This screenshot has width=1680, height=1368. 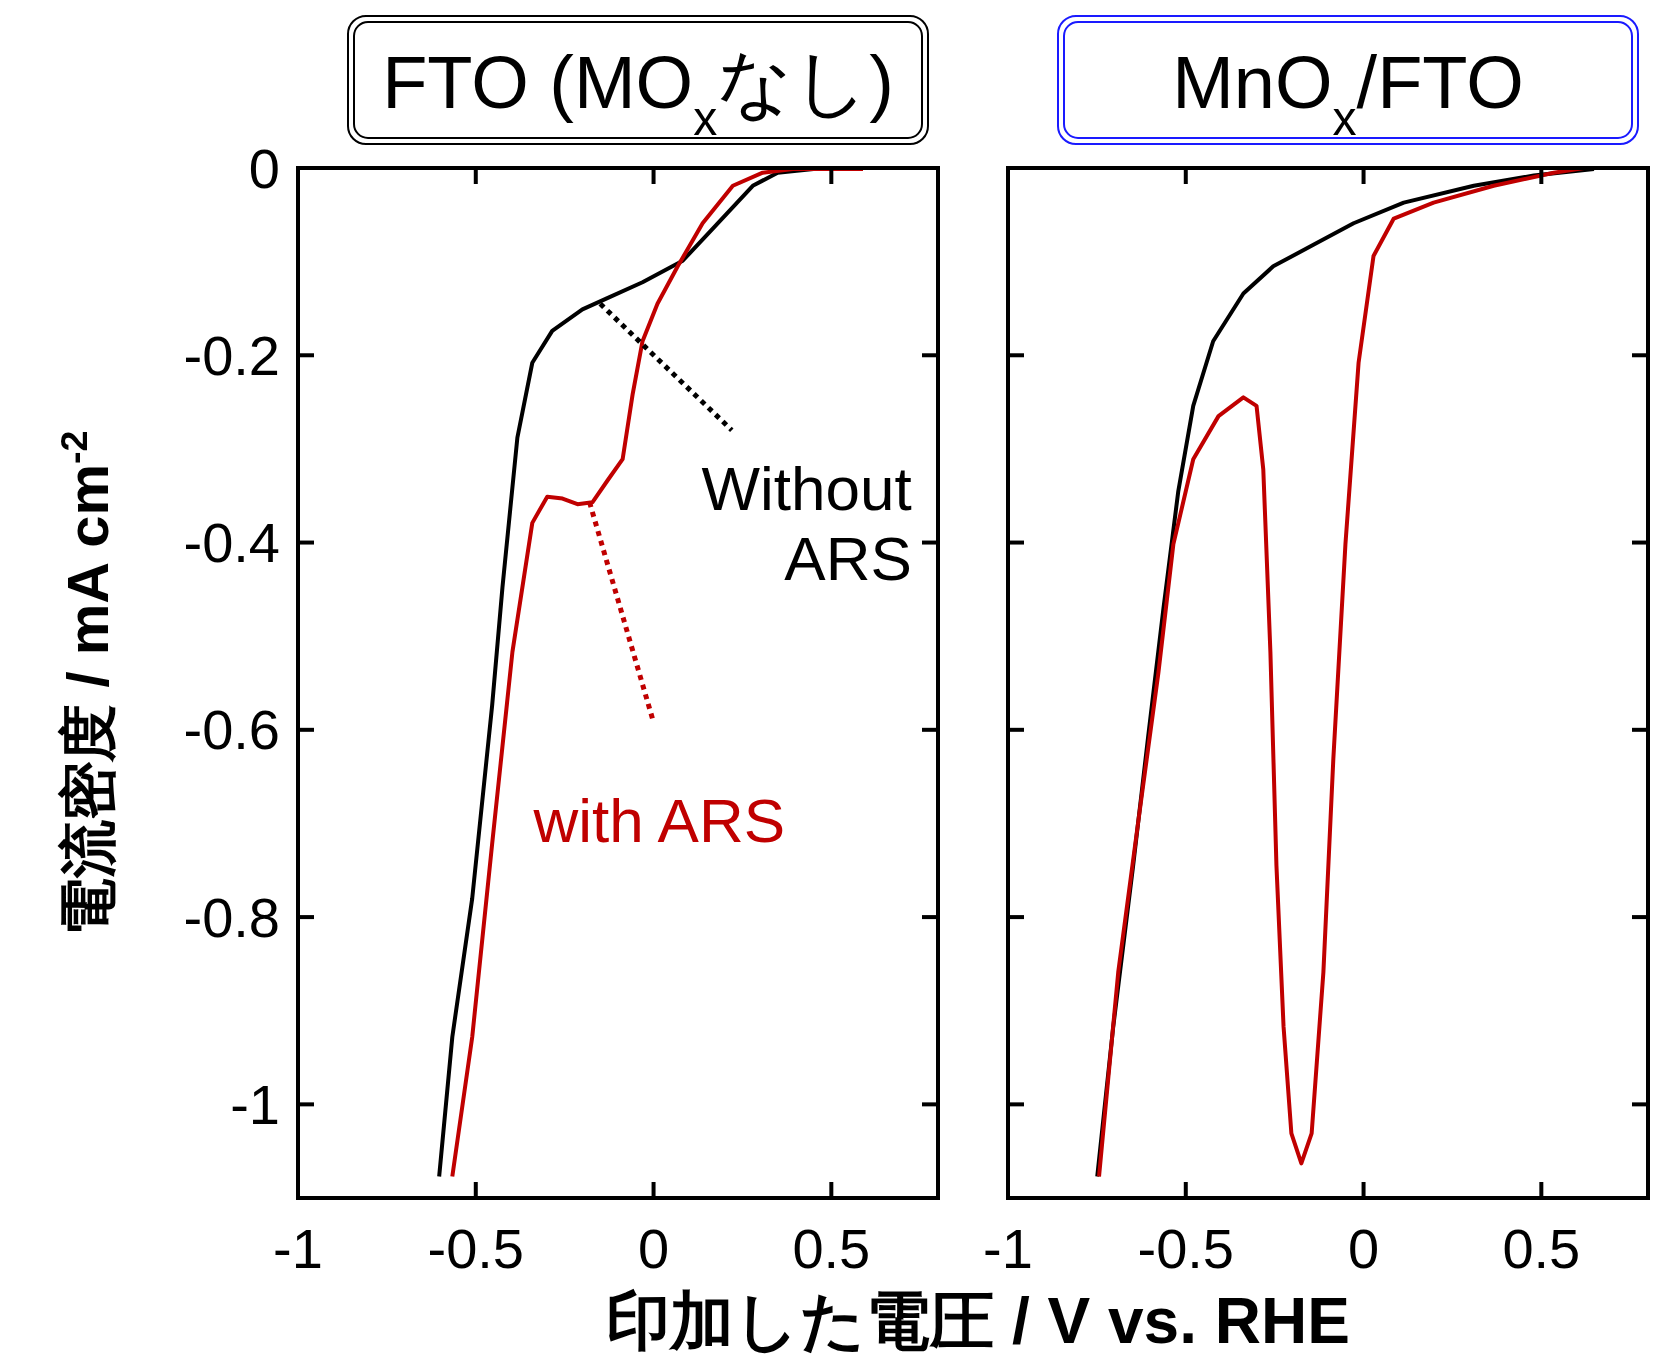 I want to click on y-tick-label: -0.6, so click(x=231, y=730).